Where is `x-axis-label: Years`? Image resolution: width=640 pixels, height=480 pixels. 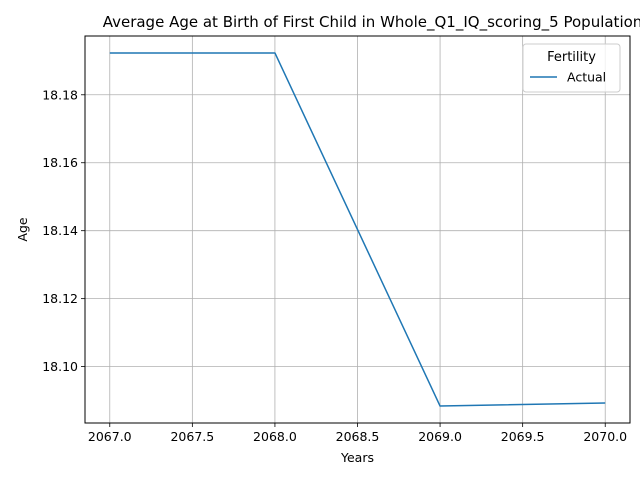
x-axis-label: Years is located at coordinates (357, 457).